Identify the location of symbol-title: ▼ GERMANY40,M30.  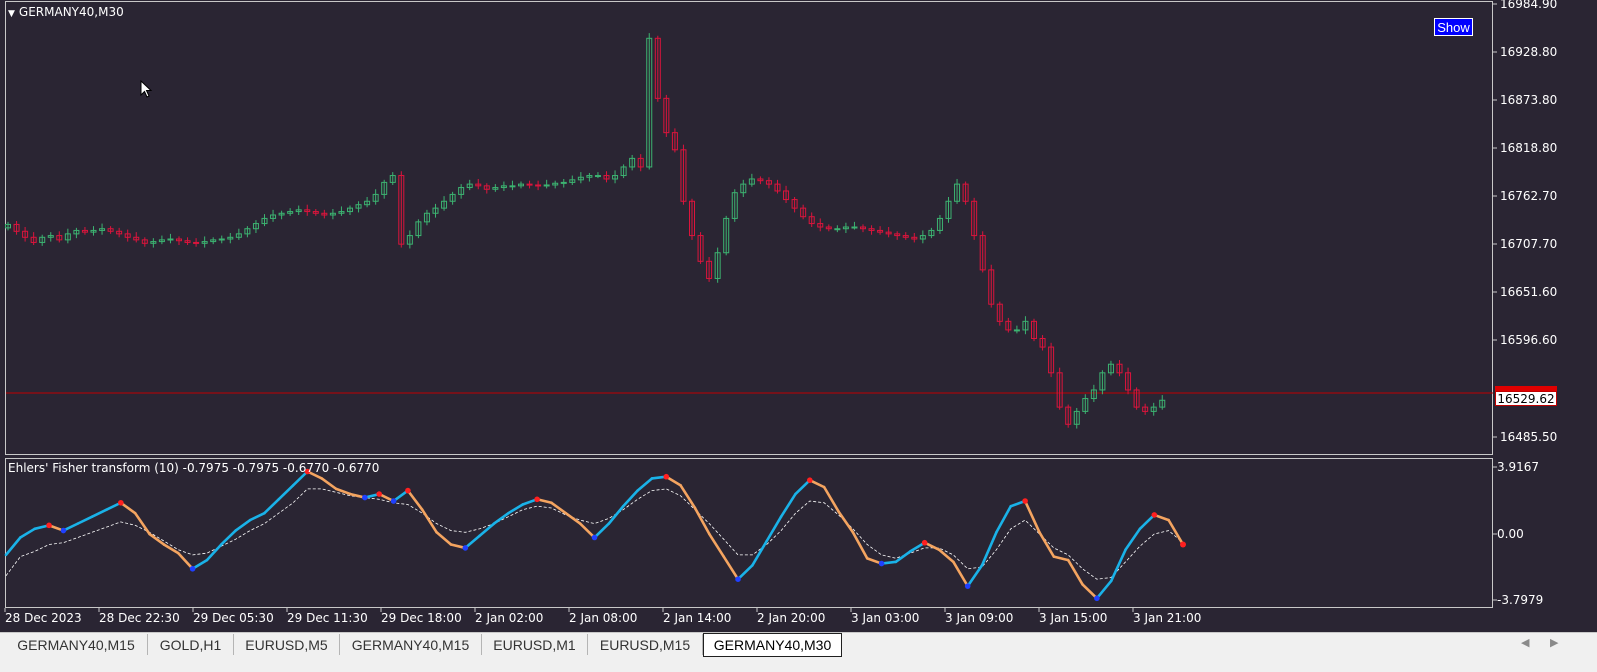
(66, 12).